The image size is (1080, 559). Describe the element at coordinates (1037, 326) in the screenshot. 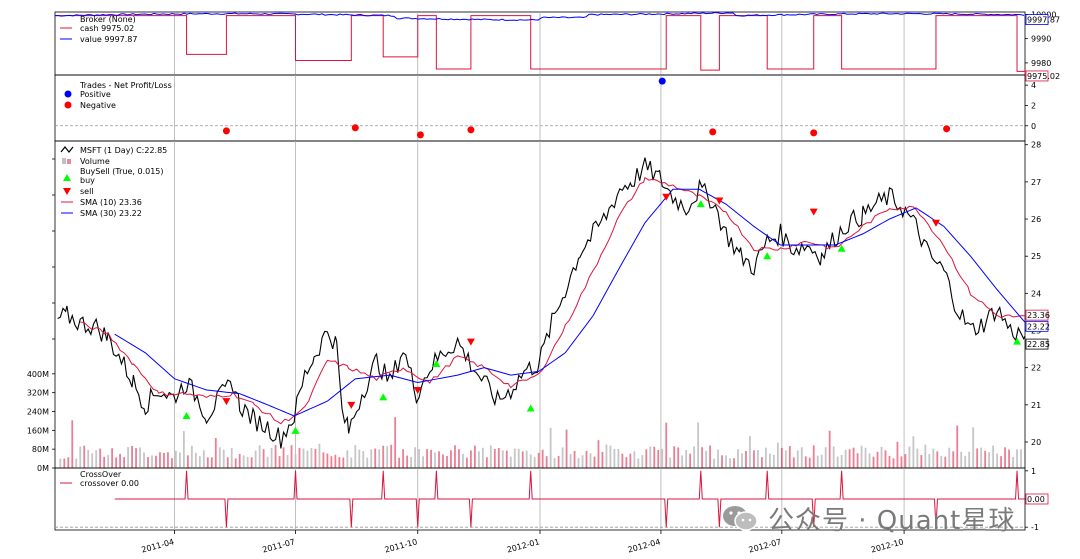

I see `sma30-valbox-box` at that location.